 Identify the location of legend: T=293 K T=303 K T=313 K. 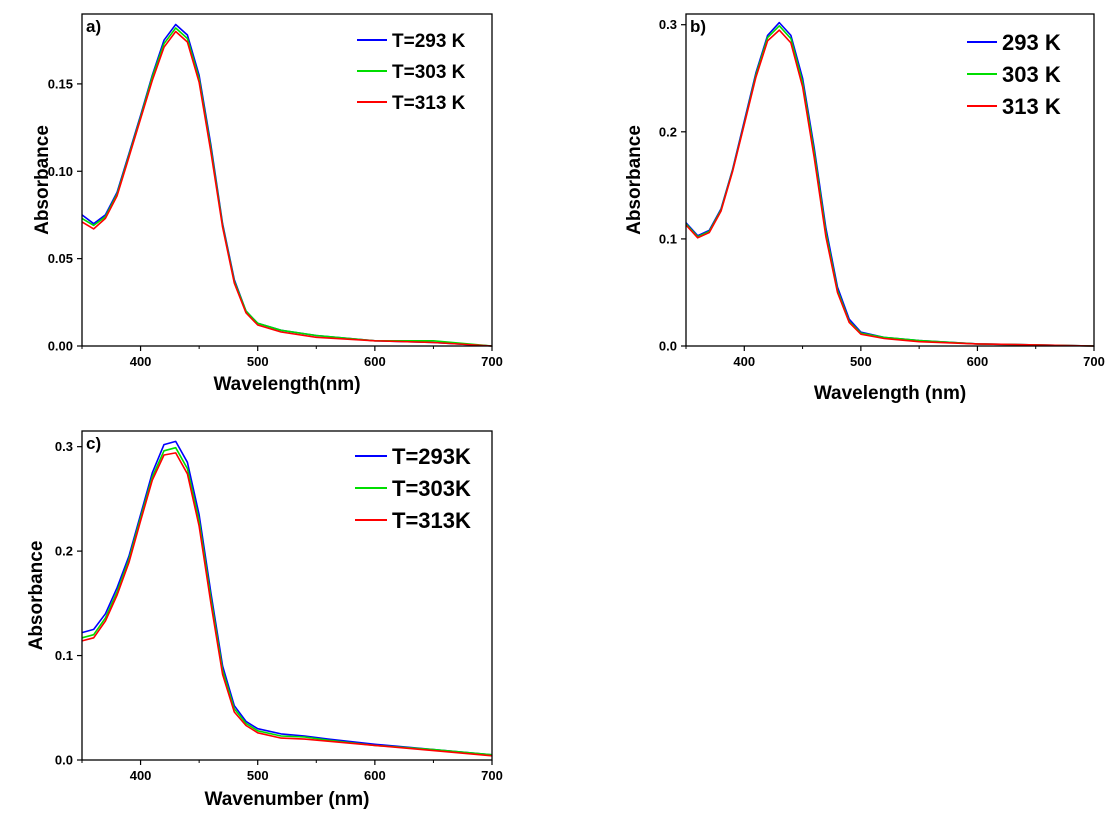
(411, 72).